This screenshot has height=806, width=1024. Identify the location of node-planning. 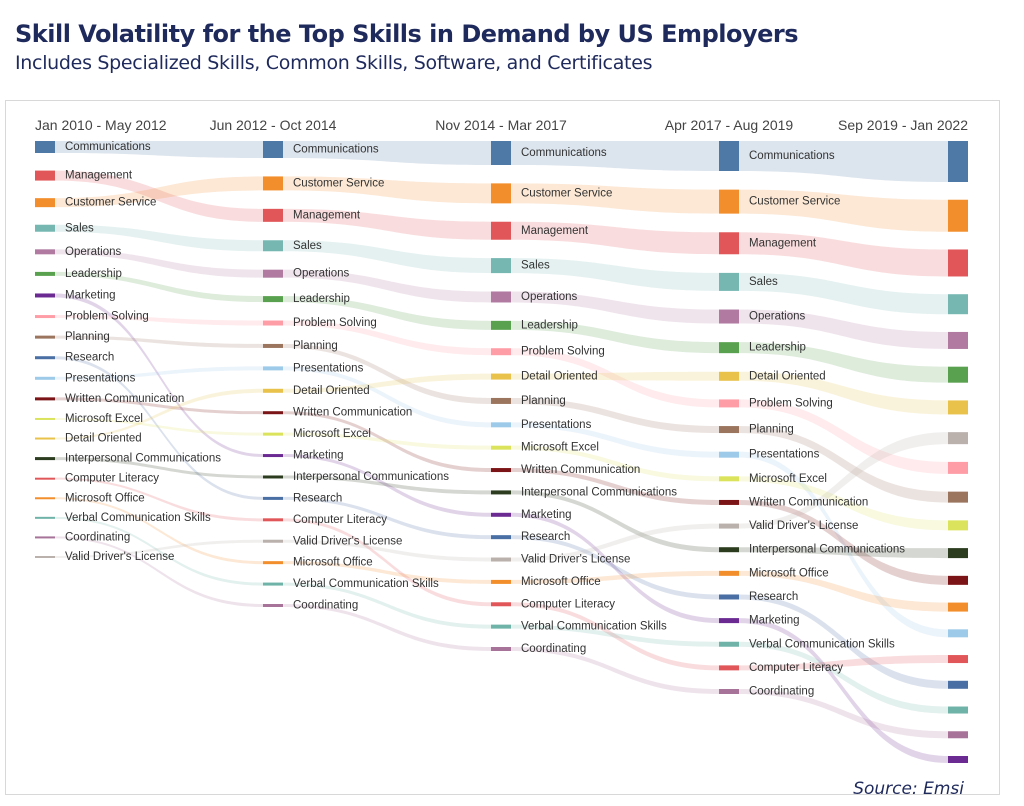
(958, 497).